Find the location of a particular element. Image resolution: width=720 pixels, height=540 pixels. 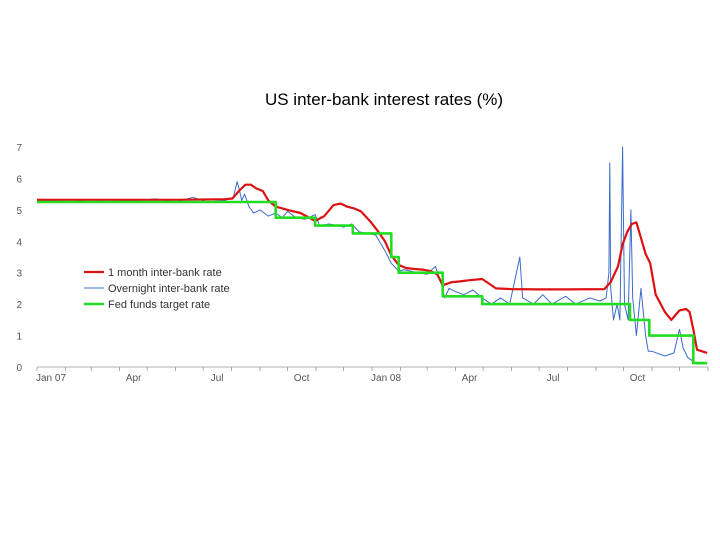

x-tick-label: Jan 08 is located at coordinates (386, 378).